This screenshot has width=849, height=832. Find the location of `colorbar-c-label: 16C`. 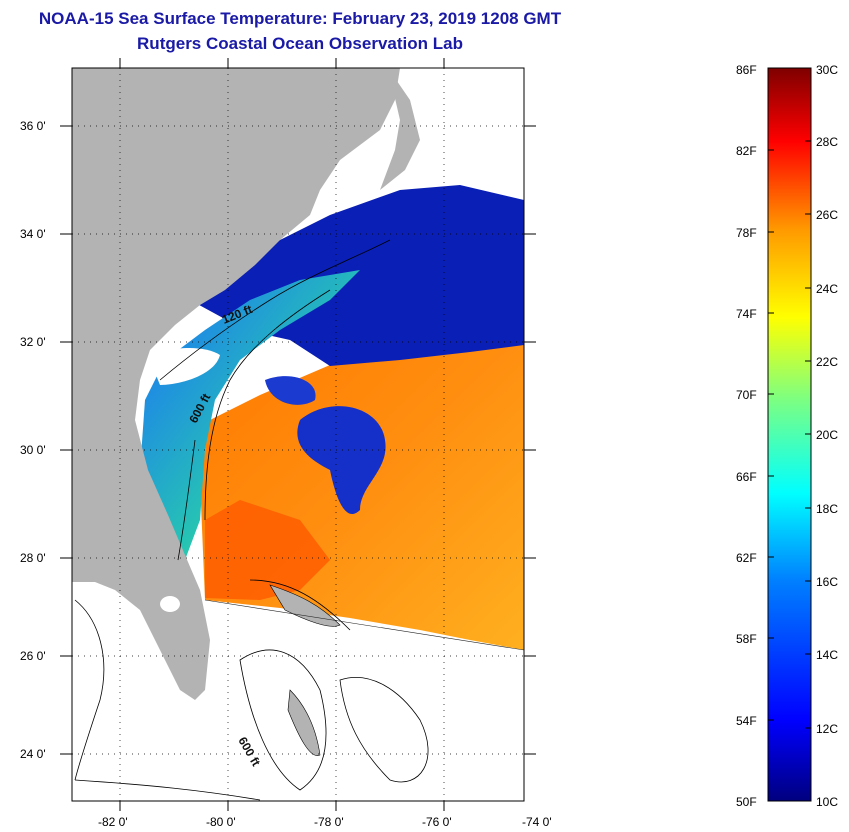

colorbar-c-label: 16C is located at coordinates (827, 582).